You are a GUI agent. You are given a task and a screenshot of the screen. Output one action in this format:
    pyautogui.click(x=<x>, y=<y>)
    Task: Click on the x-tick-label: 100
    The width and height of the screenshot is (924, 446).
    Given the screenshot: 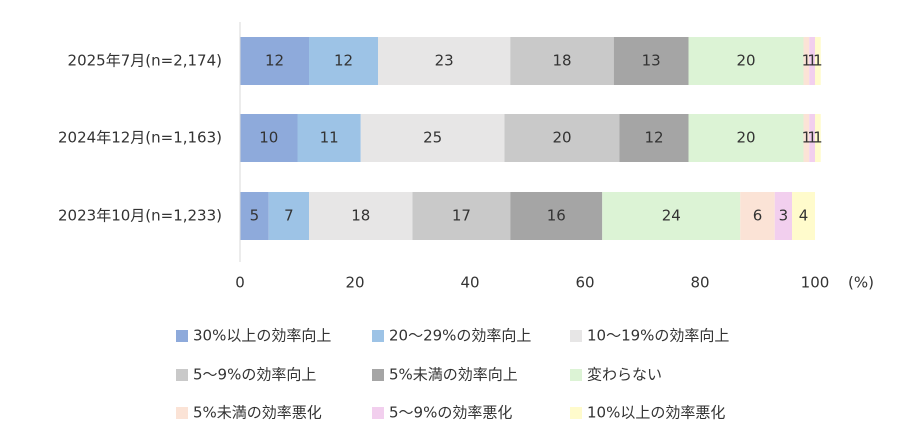 What is the action you would take?
    pyautogui.click(x=815, y=283)
    